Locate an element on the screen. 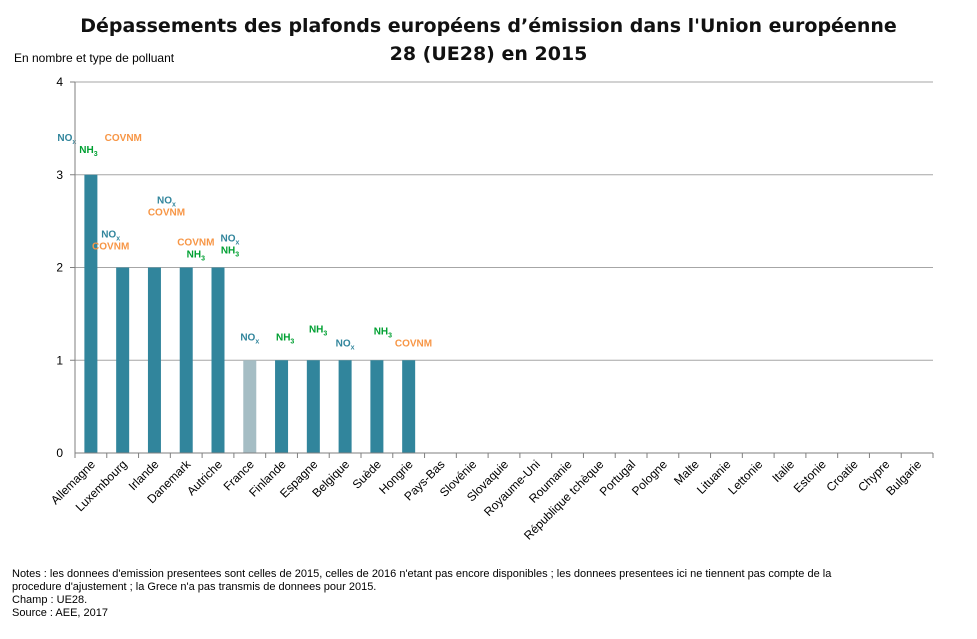 The height and width of the screenshot is (639, 977). bar-irlande is located at coordinates (154, 360).